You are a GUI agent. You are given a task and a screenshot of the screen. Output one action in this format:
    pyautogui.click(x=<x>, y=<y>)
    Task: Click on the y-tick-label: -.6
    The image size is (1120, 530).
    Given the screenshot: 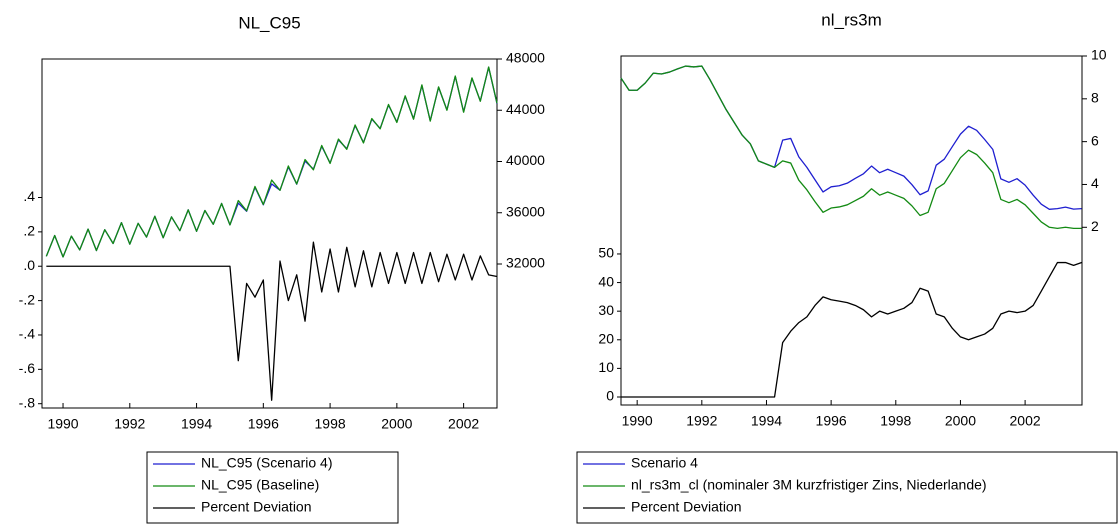 What is the action you would take?
    pyautogui.click(x=27, y=368)
    